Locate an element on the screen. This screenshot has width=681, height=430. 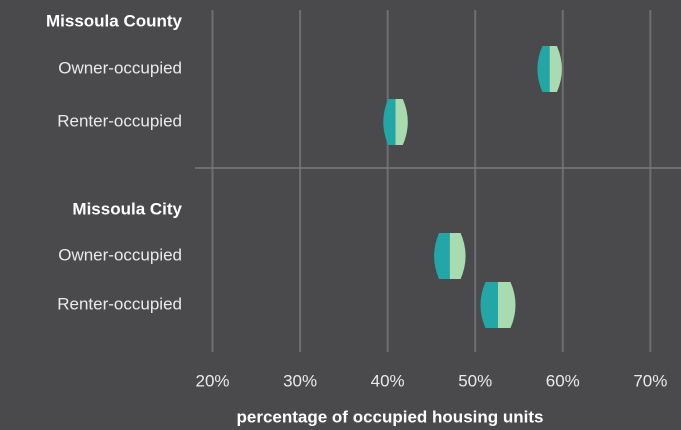
x-axis-title: percentage of occupied housing units is located at coordinates (390, 416).